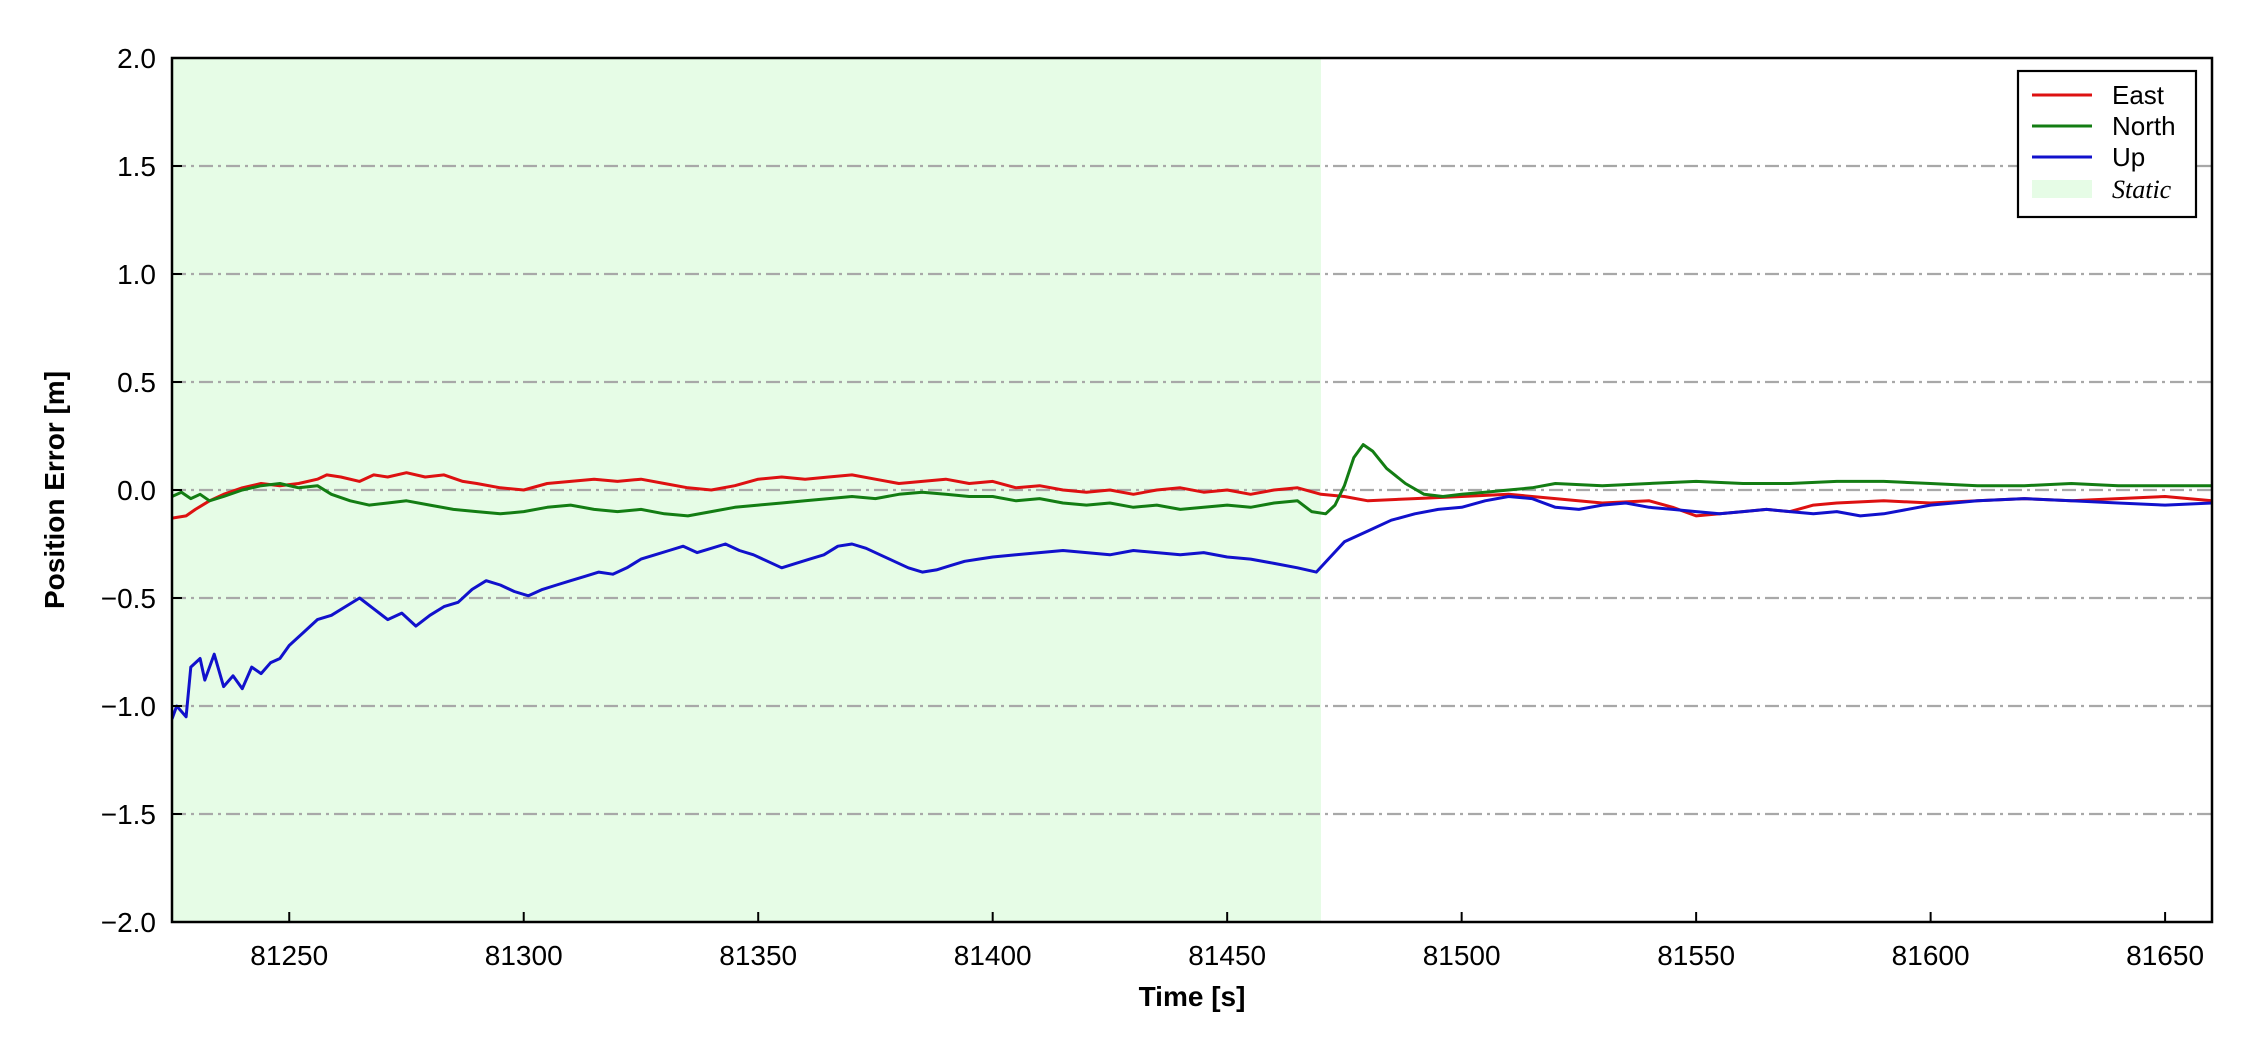 The width and height of the screenshot is (2250, 1050). What do you see at coordinates (289, 955) in the screenshot?
I see `x-tick-label: 81250` at bounding box center [289, 955].